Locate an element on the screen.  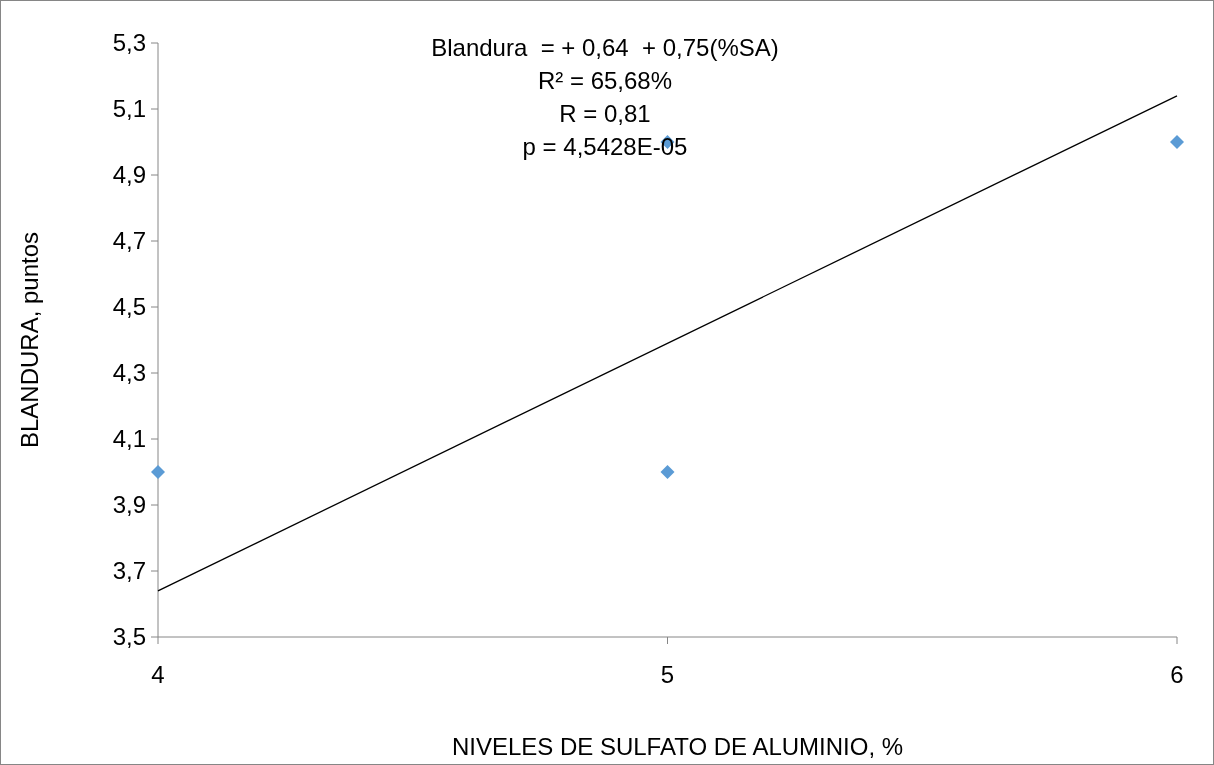
y-tick-label: 4,5 is located at coordinates (129, 307).